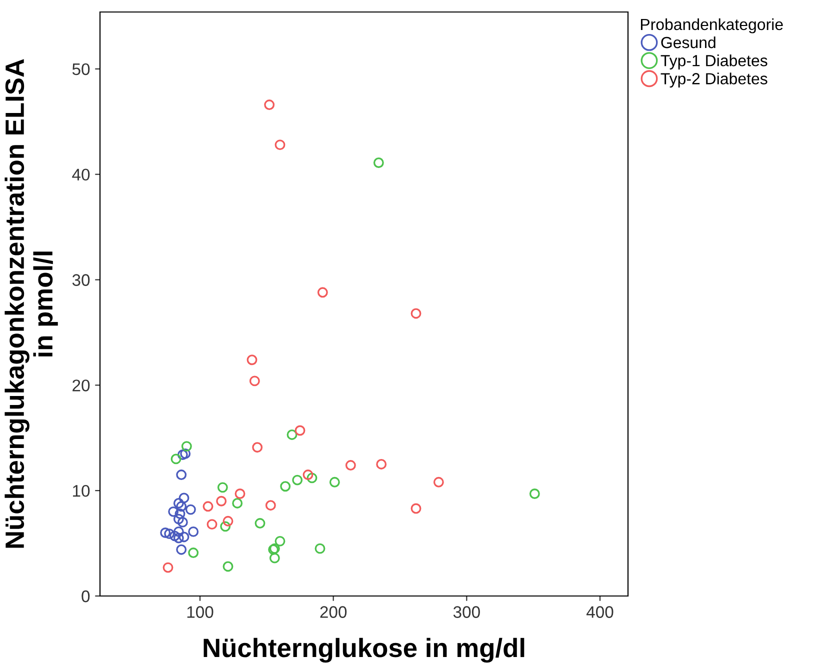  What do you see at coordinates (81, 69) in the screenshot?
I see `y-tick-label: 50` at bounding box center [81, 69].